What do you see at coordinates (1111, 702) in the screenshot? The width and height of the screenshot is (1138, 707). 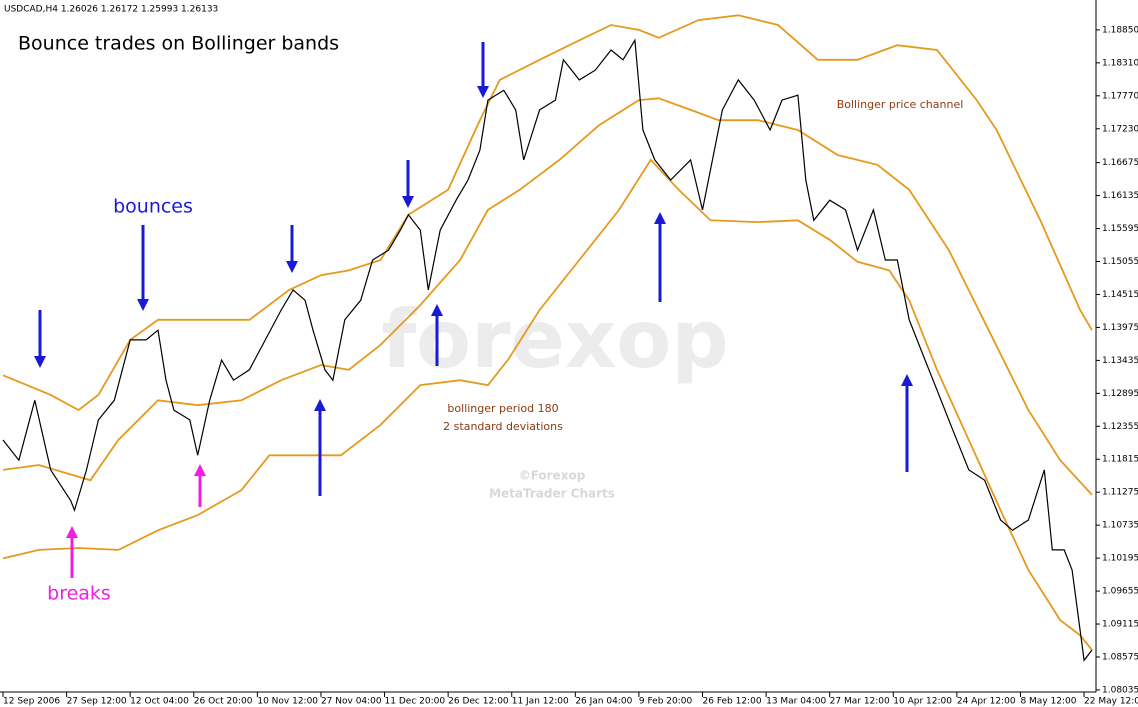 I see `x-tick-label: 22 May 12:00` at bounding box center [1111, 702].